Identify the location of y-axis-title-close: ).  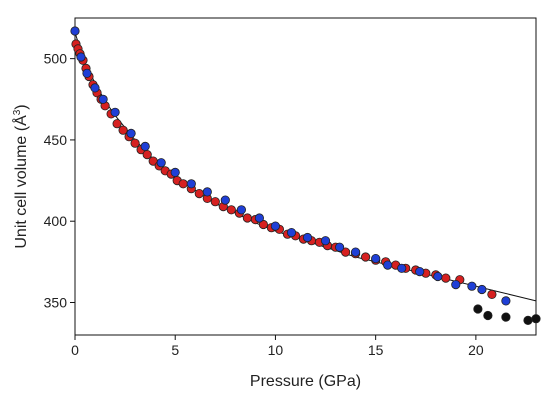
(21, 106).